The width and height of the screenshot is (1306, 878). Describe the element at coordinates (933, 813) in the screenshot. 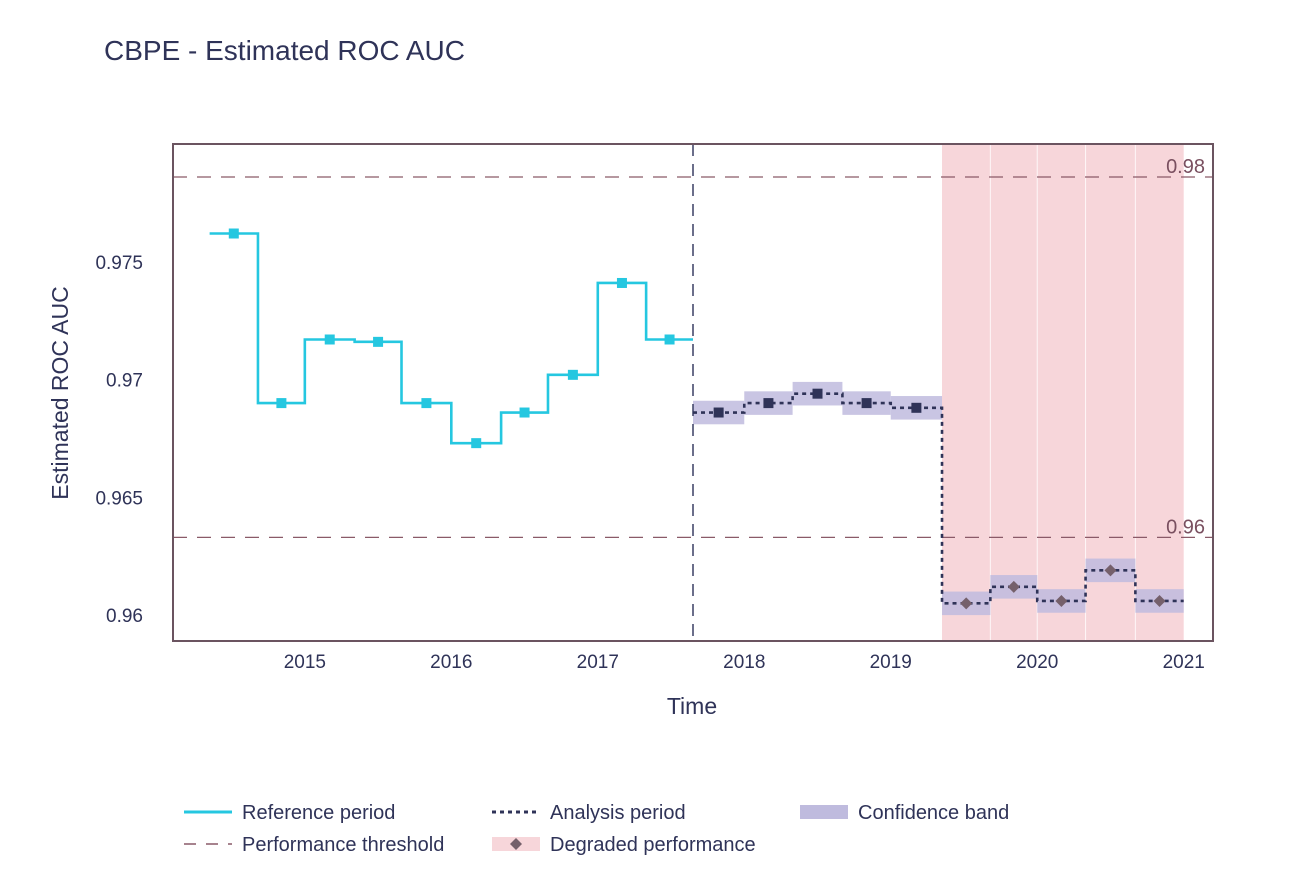

I see `legend-label-confidence: Confidence band` at that location.